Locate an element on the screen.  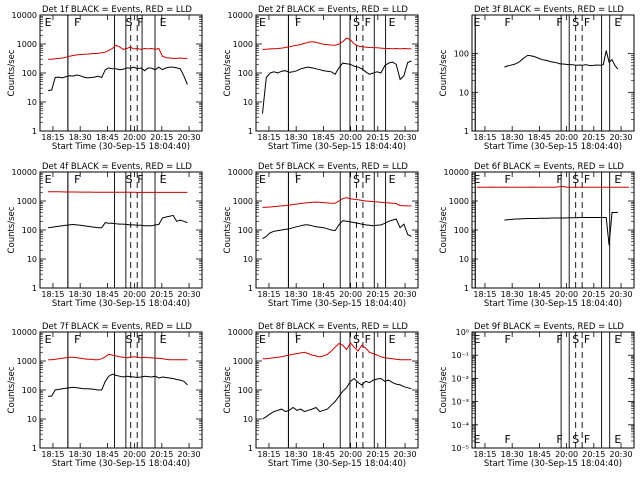
y-tick-label: 10⁻² is located at coordinates (460, 378).